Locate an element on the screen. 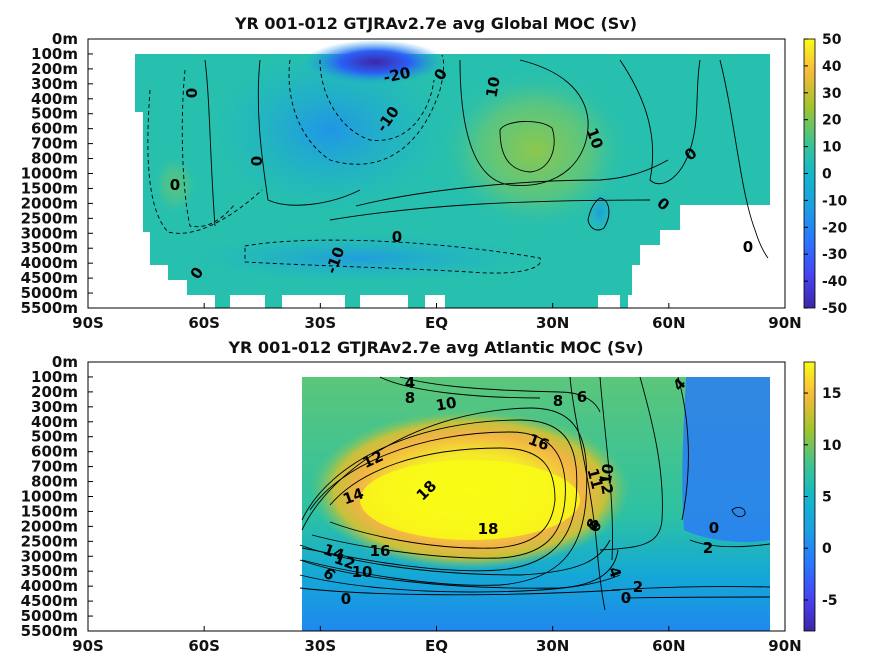  panel2-x-axis: 90S 60S 30S EQ 30N 60N 90N is located at coordinates (437, 640).